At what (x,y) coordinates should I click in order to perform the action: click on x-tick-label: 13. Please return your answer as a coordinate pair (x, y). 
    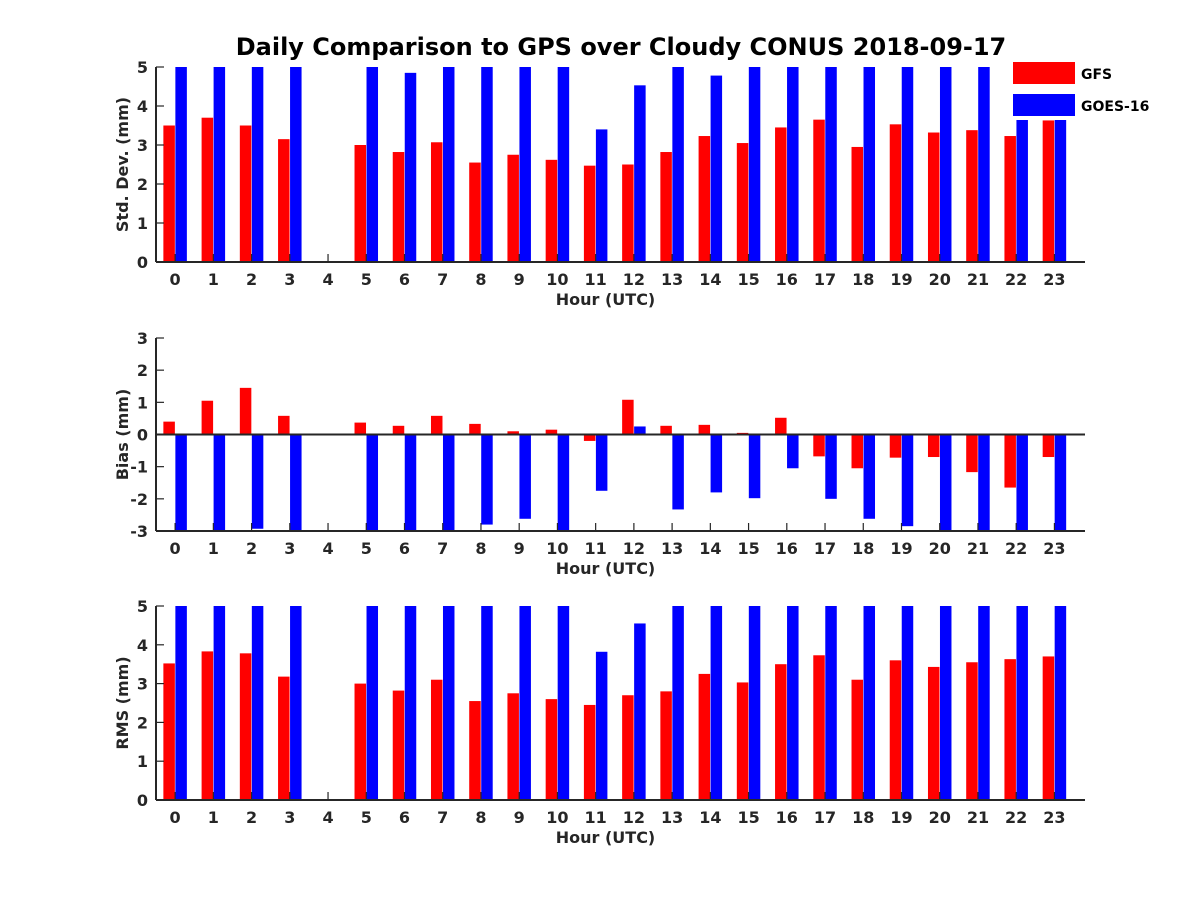
    Looking at the image, I should click on (672, 817).